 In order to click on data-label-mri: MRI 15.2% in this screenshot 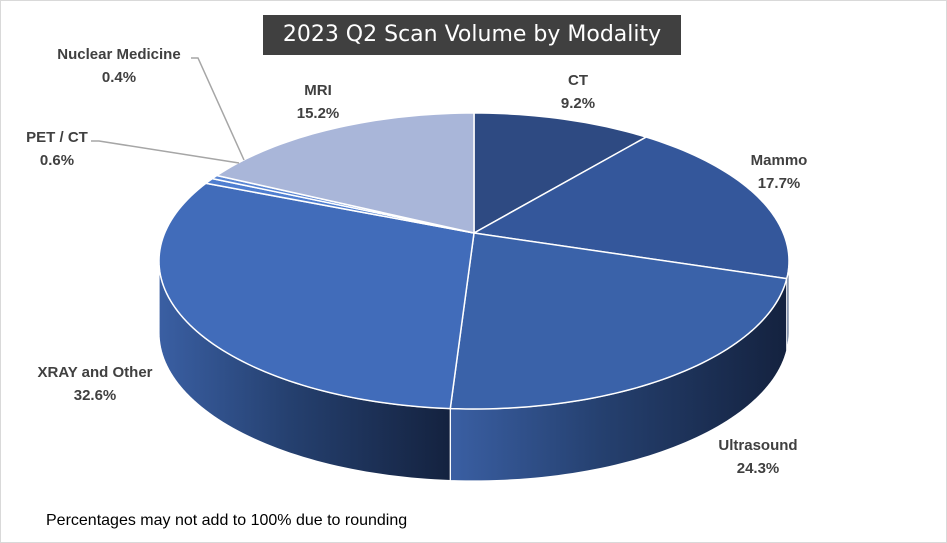, I will do `click(318, 102)`.